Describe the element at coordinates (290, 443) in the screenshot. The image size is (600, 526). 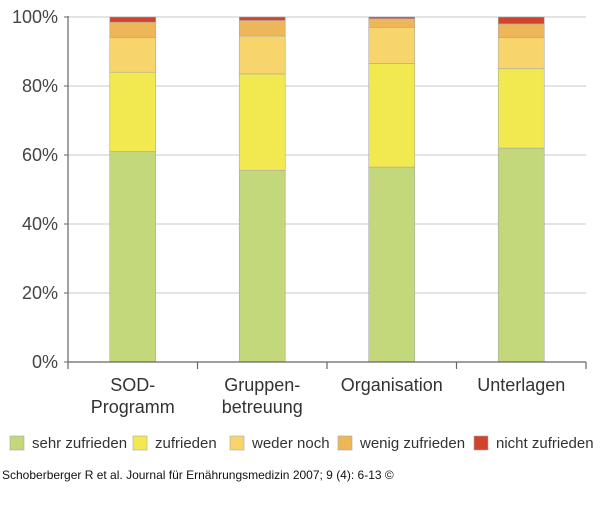
I see `legend-label: weder noch` at that location.